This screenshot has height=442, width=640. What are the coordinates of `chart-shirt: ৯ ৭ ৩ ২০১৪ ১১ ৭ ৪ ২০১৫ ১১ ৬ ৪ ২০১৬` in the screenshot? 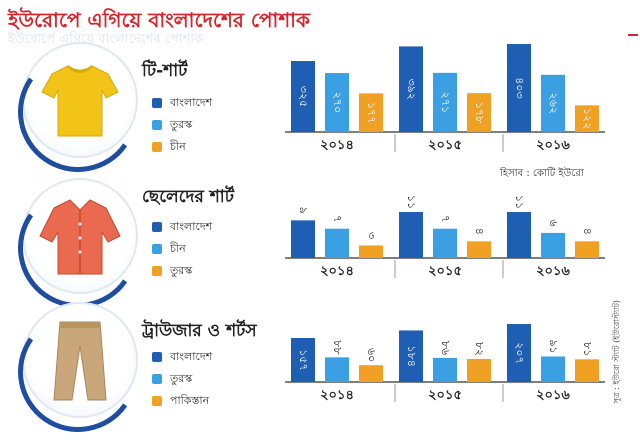 It's located at (450, 238).